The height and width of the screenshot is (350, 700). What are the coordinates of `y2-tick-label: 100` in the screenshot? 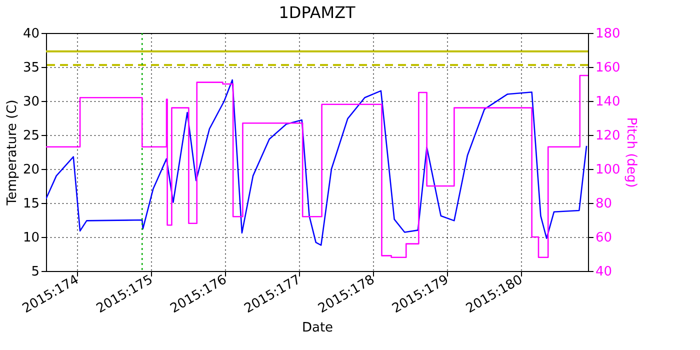 It's located at (608, 170).